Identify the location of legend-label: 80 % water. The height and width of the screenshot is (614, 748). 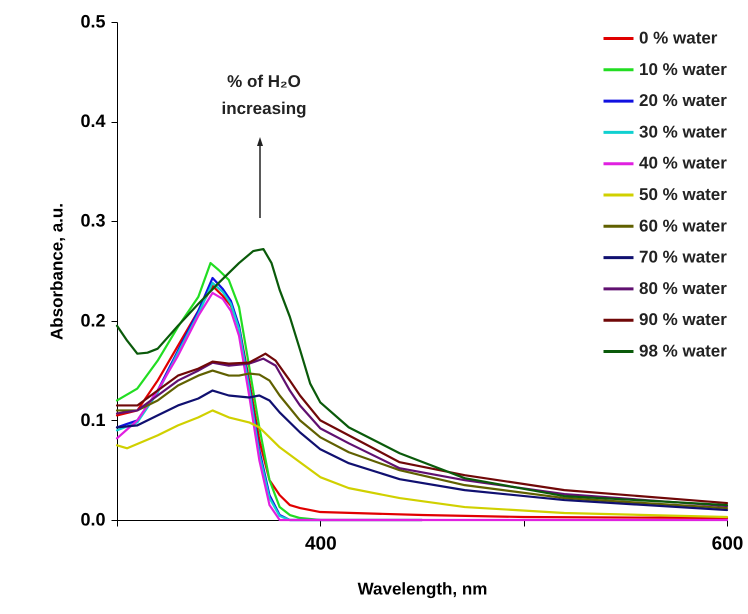
(683, 288).